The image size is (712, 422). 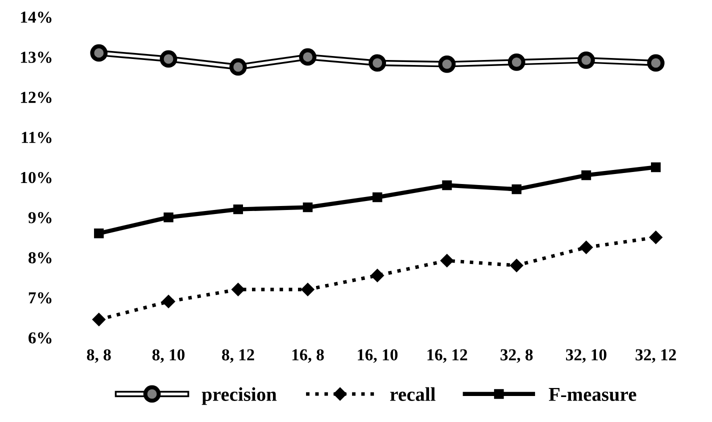 What do you see at coordinates (40, 258) in the screenshot?
I see `y-tick-label: 8%` at bounding box center [40, 258].